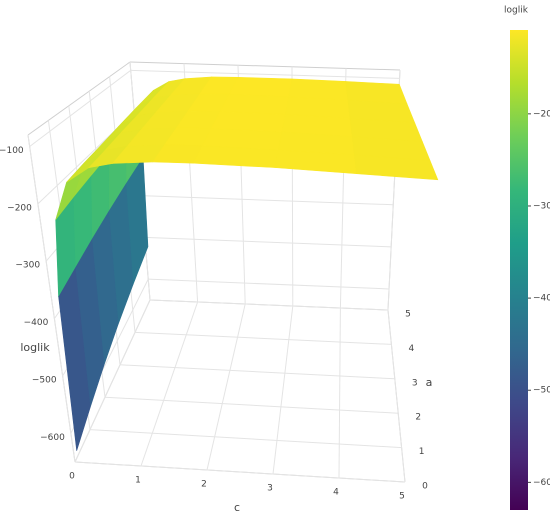 This screenshot has height=519, width=550. I want to click on z-tick-label: −500, so click(44, 380).